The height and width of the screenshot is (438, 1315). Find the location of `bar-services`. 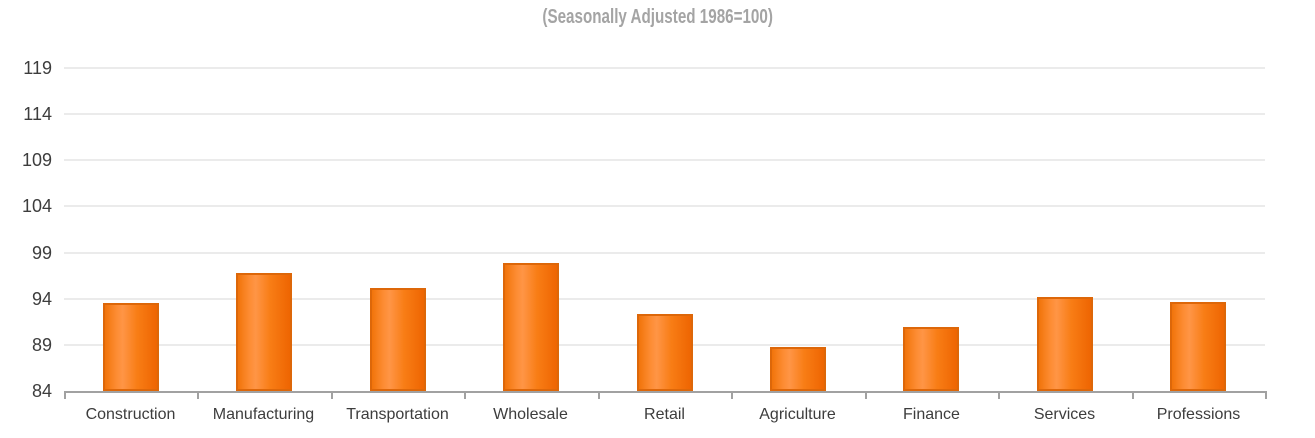

bar-services is located at coordinates (1065, 344).